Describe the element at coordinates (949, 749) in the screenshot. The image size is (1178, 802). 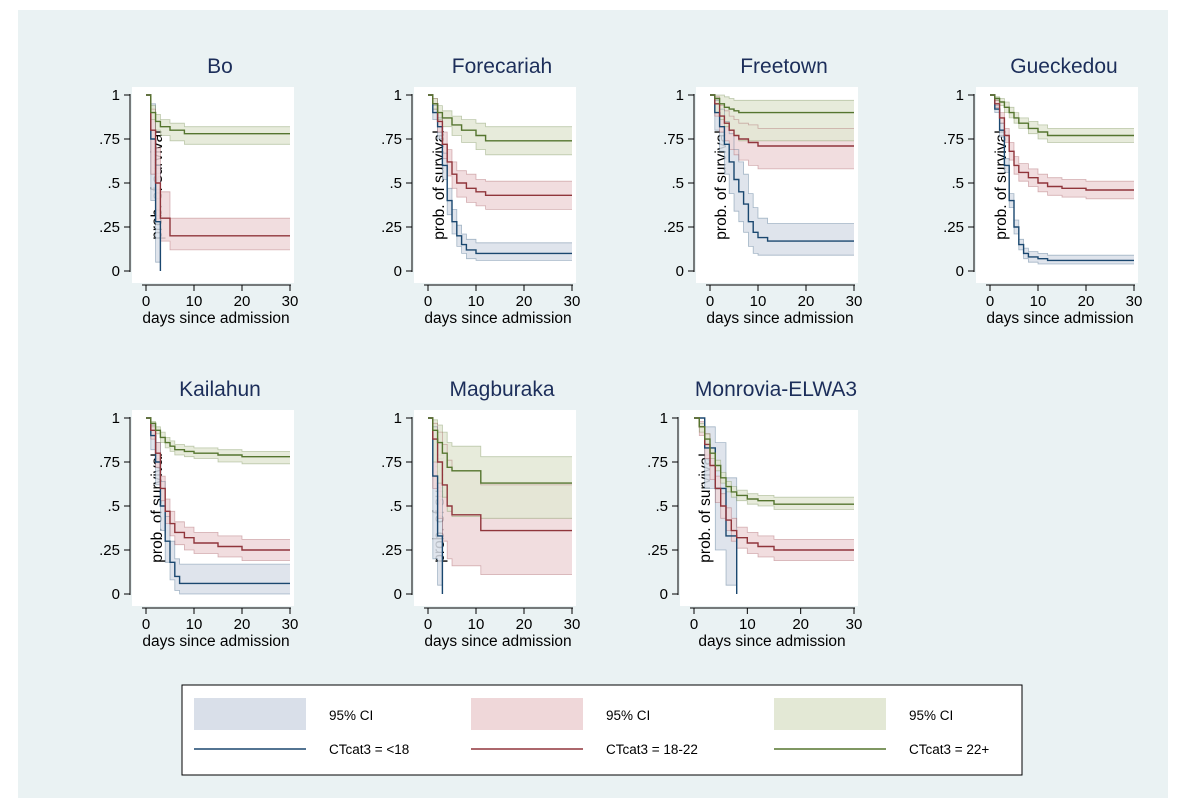
I see `legend-line-label: CTcat3 = 22+` at that location.